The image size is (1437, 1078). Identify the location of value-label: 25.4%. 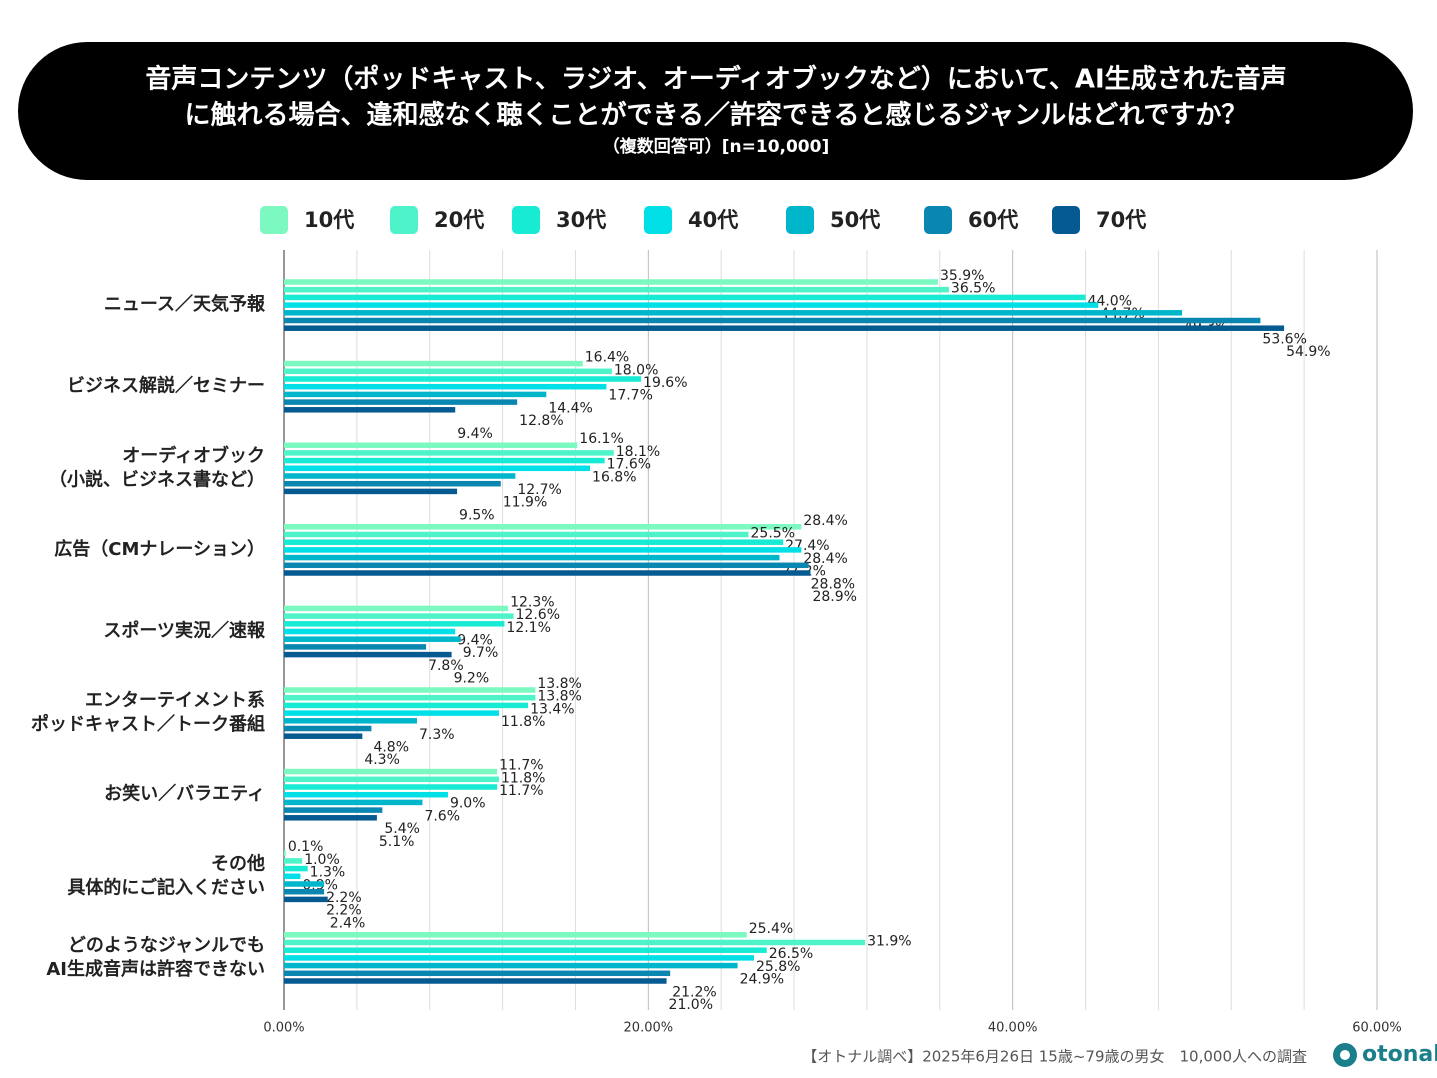
(771, 929).